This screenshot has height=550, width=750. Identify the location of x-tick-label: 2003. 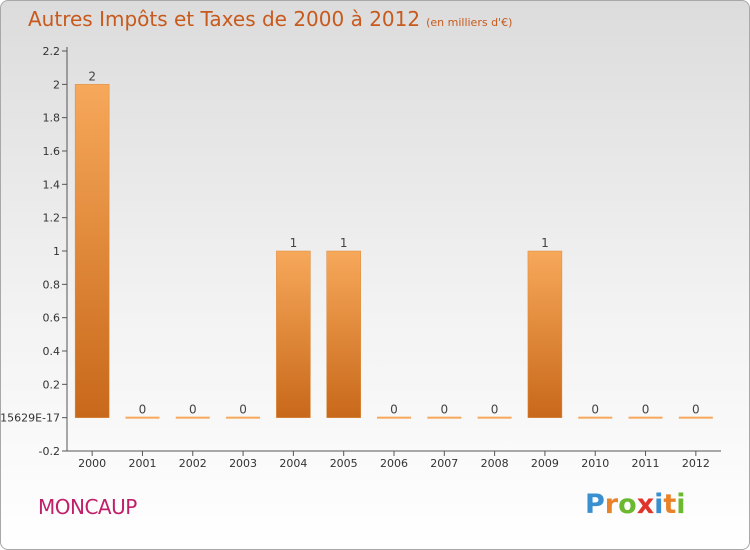
(243, 463).